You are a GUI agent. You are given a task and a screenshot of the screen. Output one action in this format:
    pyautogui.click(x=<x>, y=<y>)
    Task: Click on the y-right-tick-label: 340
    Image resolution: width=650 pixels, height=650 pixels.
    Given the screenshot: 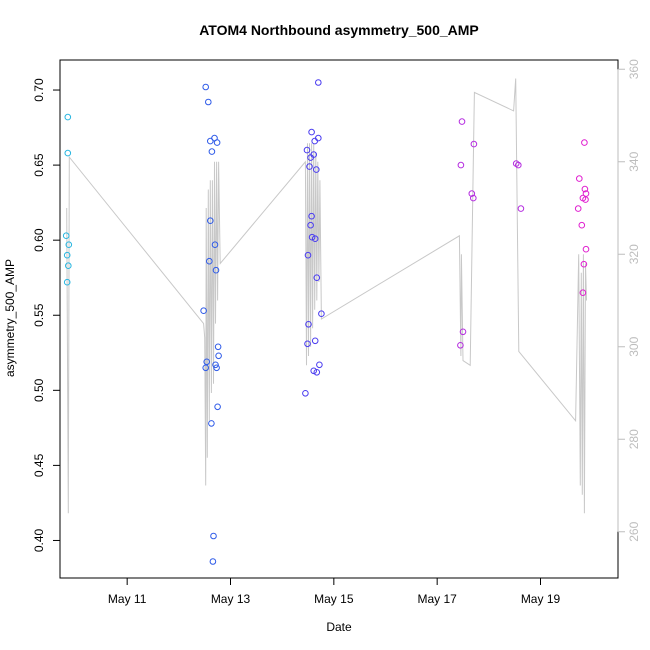 What is the action you would take?
    pyautogui.click(x=634, y=161)
    